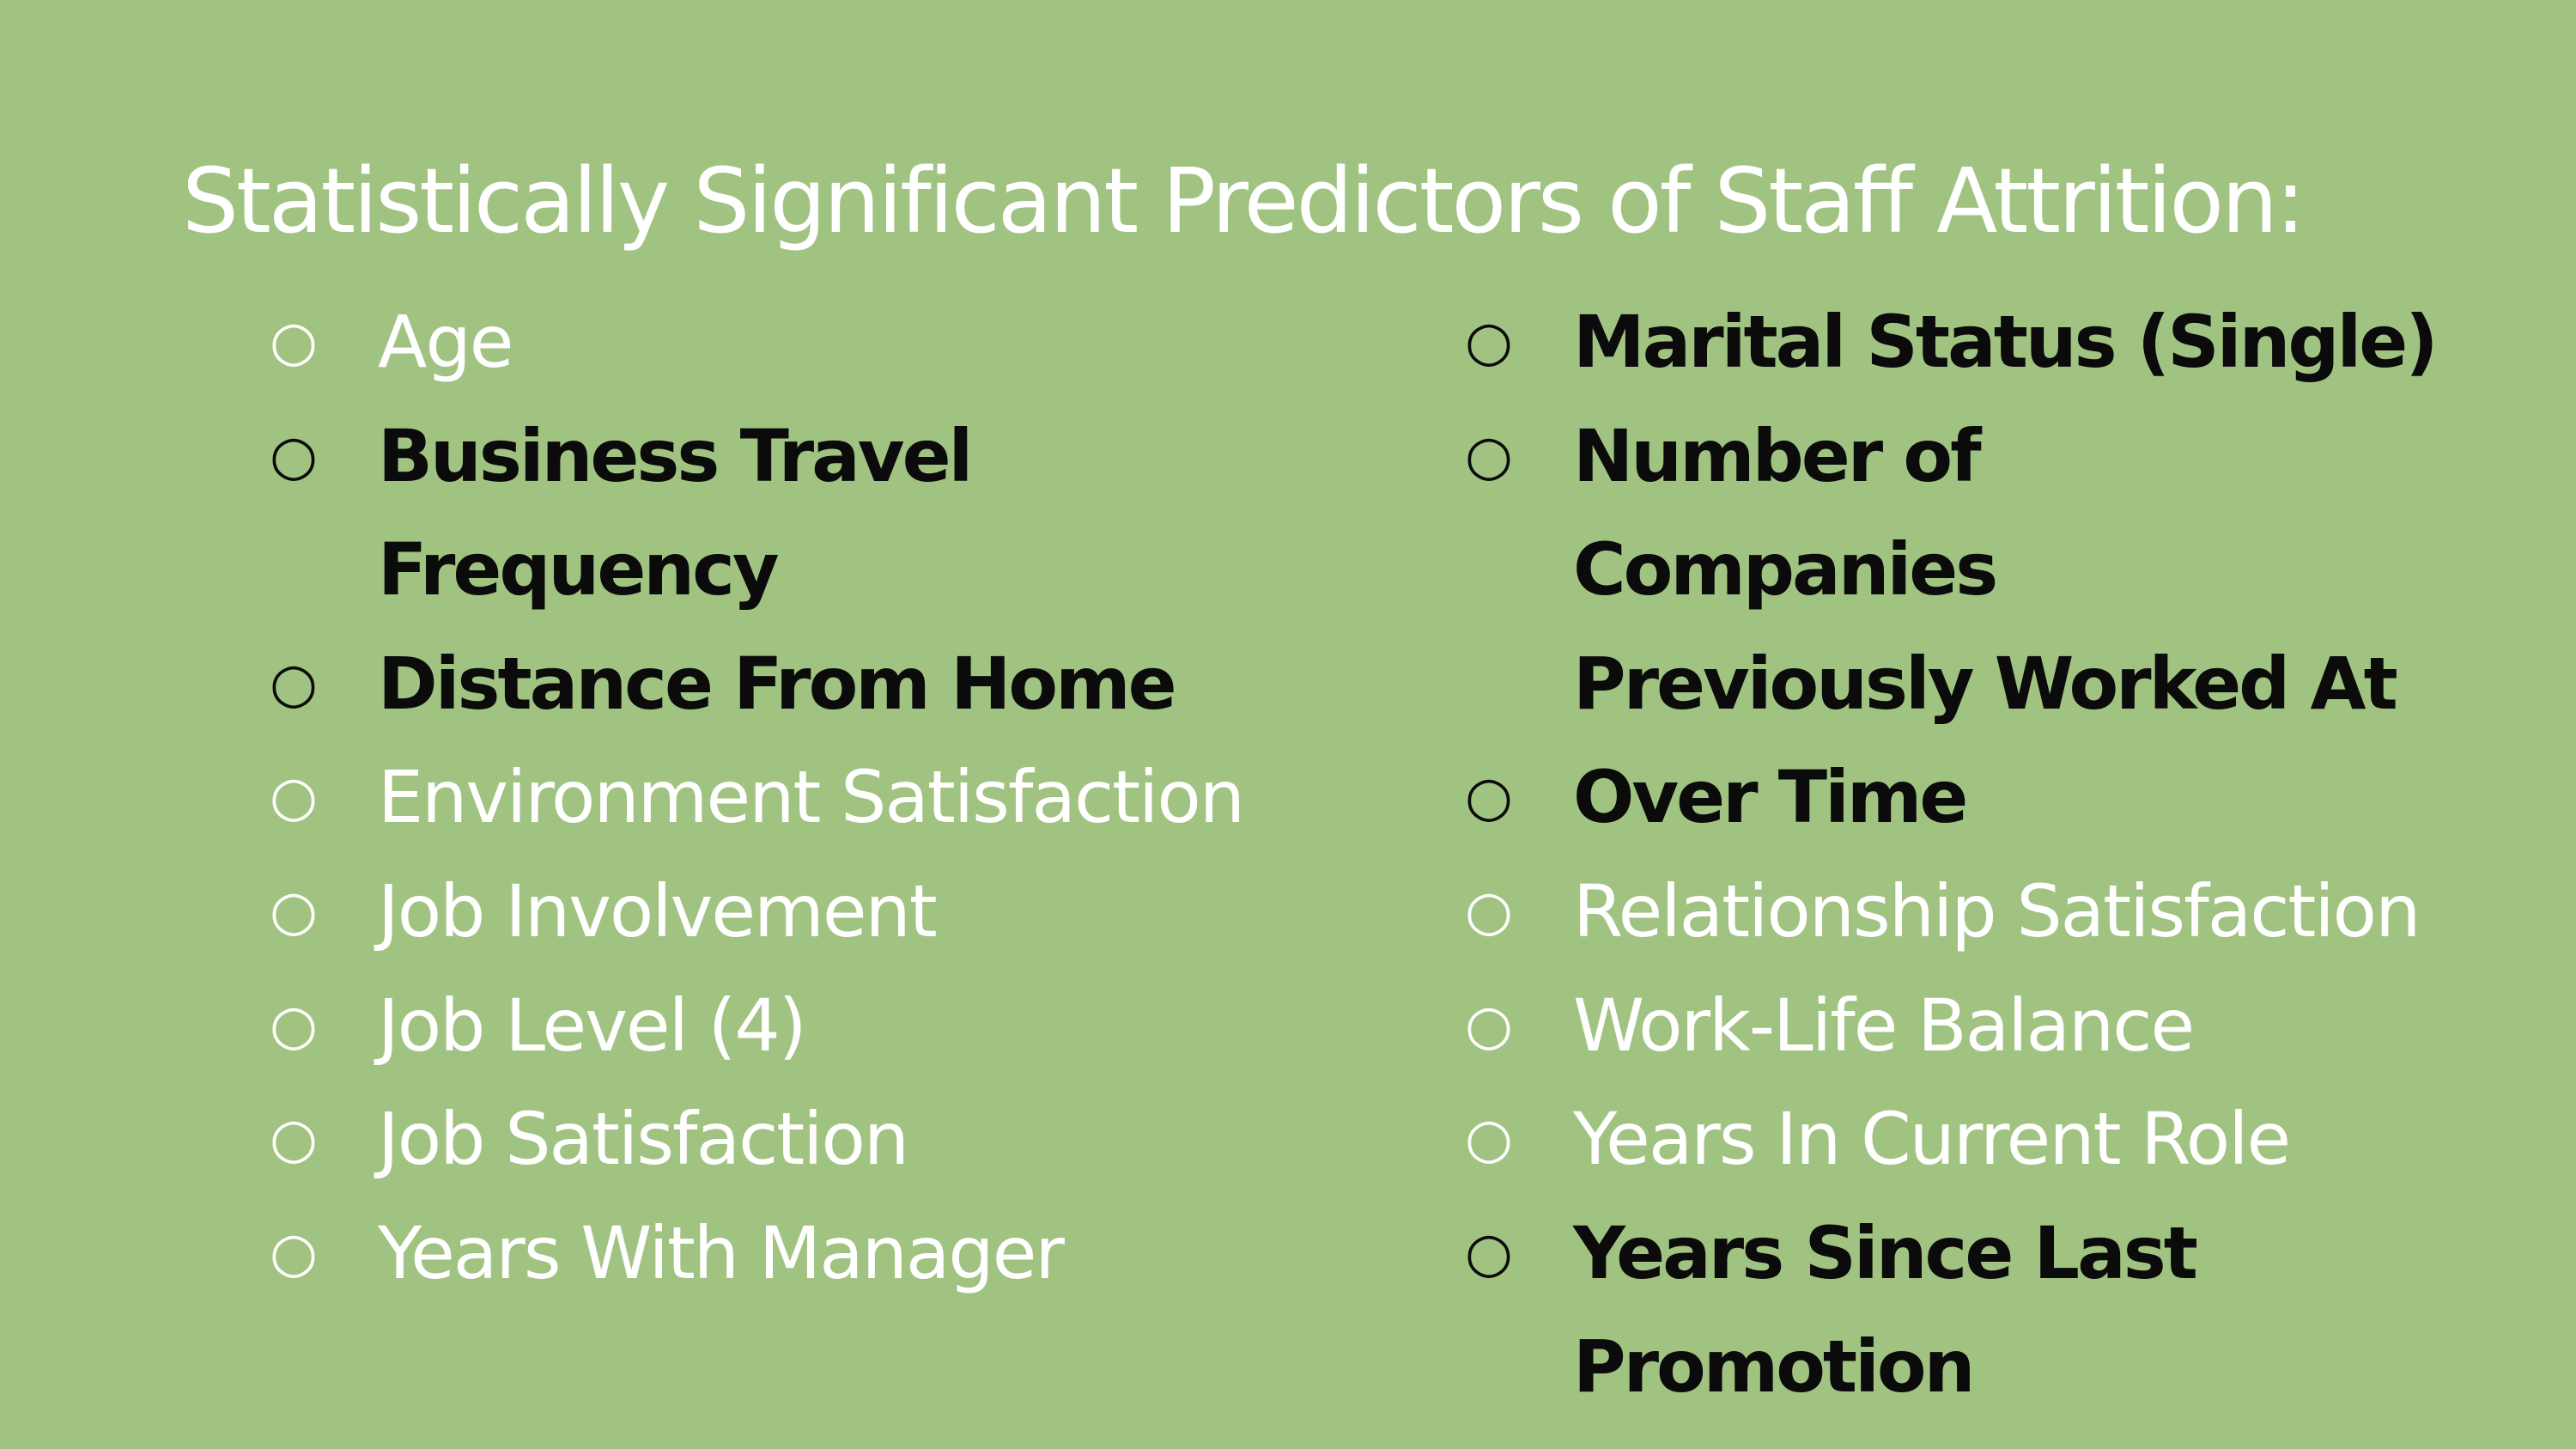 Image resolution: width=2576 pixels, height=1449 pixels. What do you see at coordinates (1770, 797) in the screenshot?
I see `predictor-label: Over Time` at bounding box center [1770, 797].